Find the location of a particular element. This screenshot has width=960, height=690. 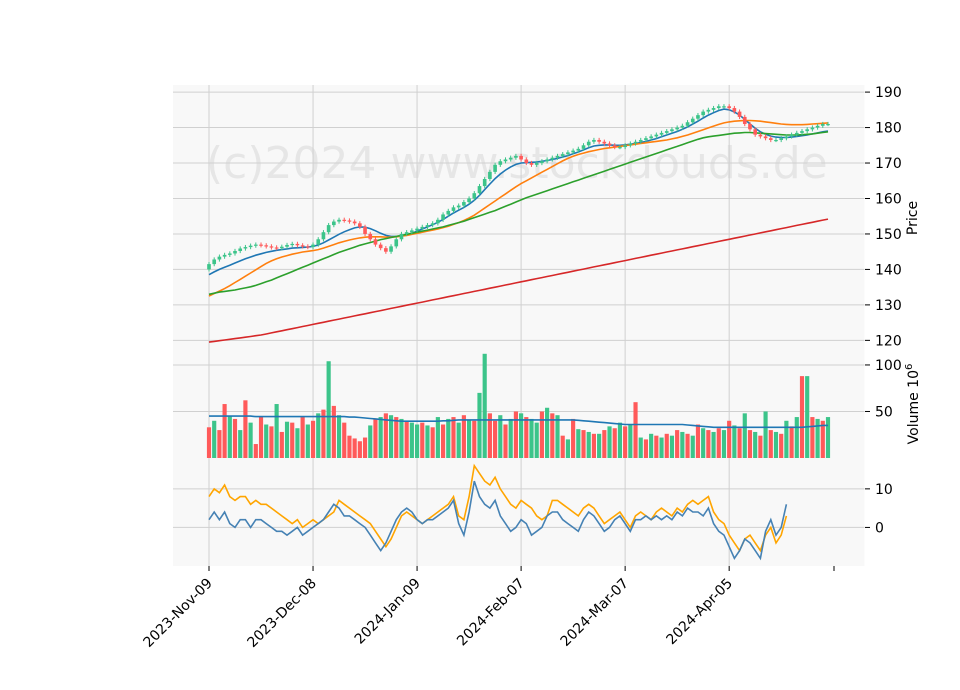

oscillator-panel is located at coordinates (519, 512).